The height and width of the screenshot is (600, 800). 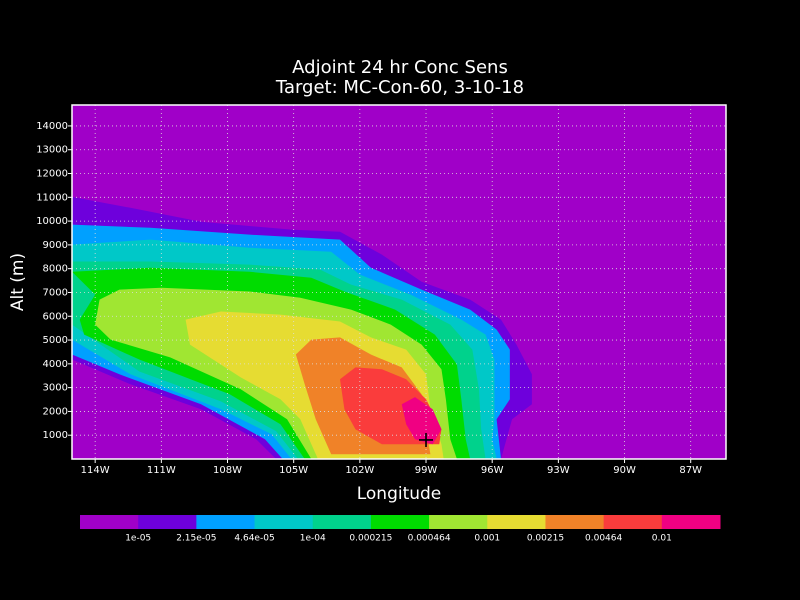 What do you see at coordinates (426, 439) in the screenshot?
I see `target-marker` at bounding box center [426, 439].